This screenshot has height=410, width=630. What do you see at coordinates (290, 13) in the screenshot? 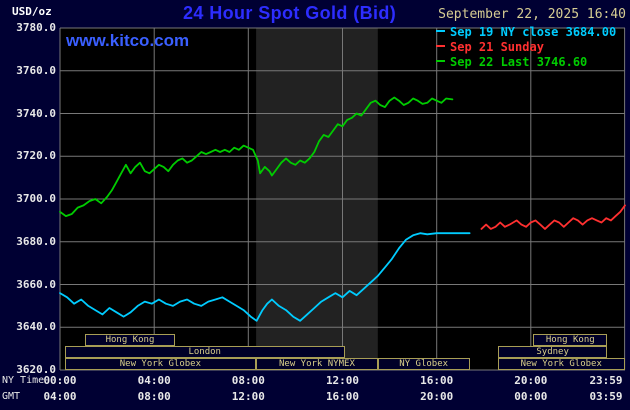
I see `chart-title: 24 Hour Spot Gold (Bid)` at bounding box center [290, 13].